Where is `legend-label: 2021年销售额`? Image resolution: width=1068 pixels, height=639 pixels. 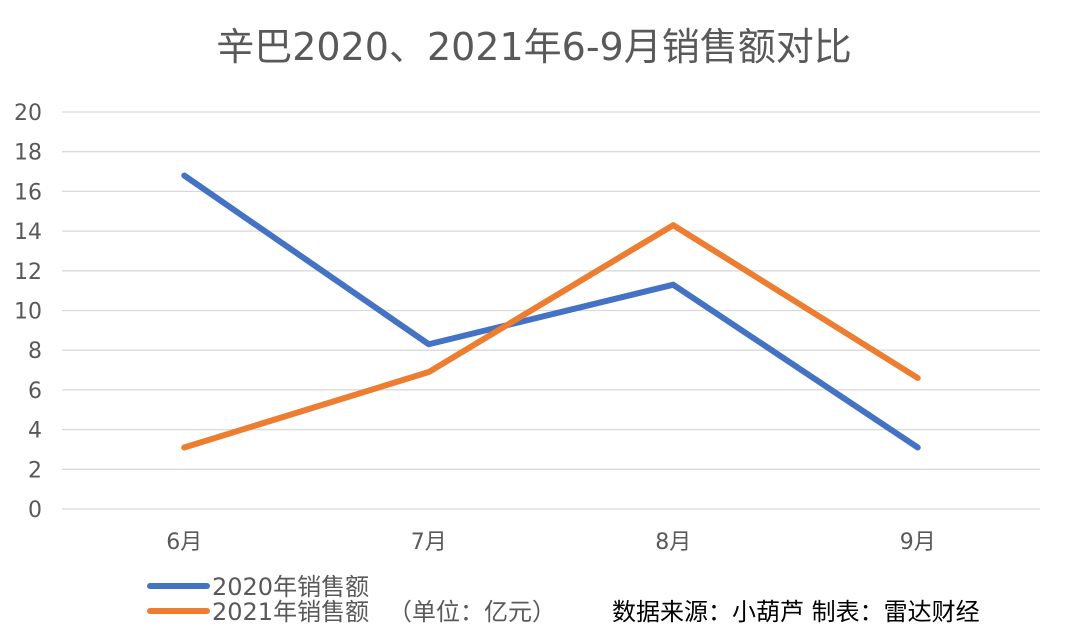
legend-label: 2021年销售额 is located at coordinates (290, 612).